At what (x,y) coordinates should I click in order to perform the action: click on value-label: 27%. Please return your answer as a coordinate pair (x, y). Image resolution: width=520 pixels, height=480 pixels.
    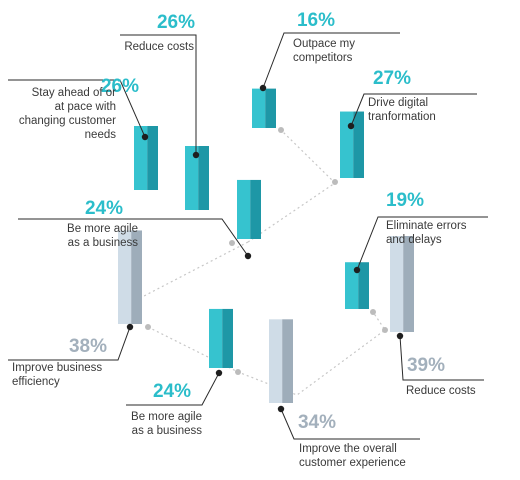
    Looking at the image, I should click on (392, 78).